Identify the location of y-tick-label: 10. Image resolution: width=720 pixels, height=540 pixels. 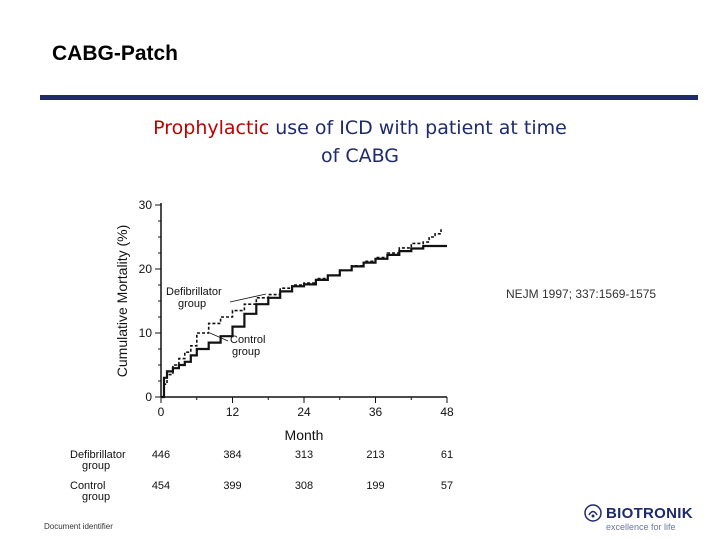
(146, 333).